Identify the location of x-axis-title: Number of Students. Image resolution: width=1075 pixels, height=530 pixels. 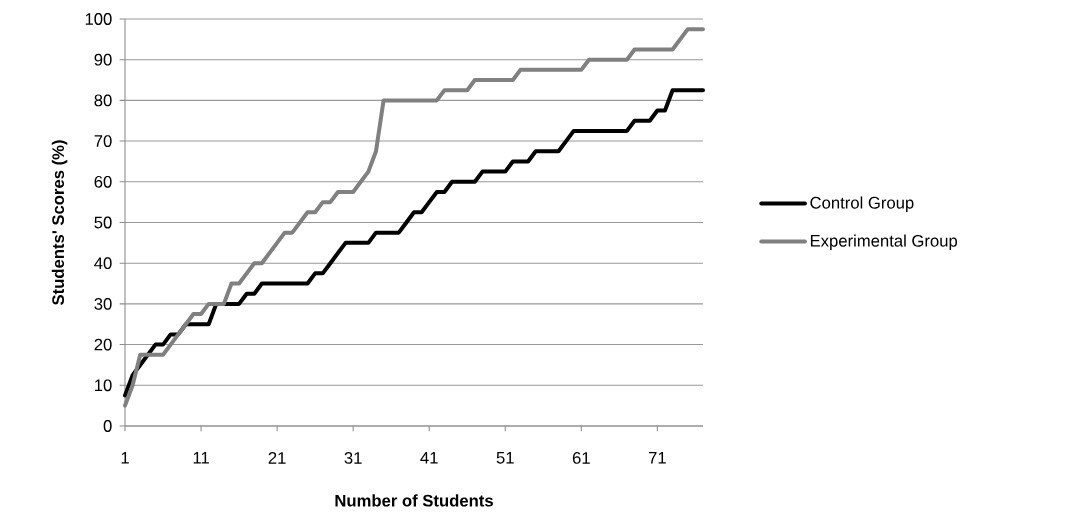
(414, 500).